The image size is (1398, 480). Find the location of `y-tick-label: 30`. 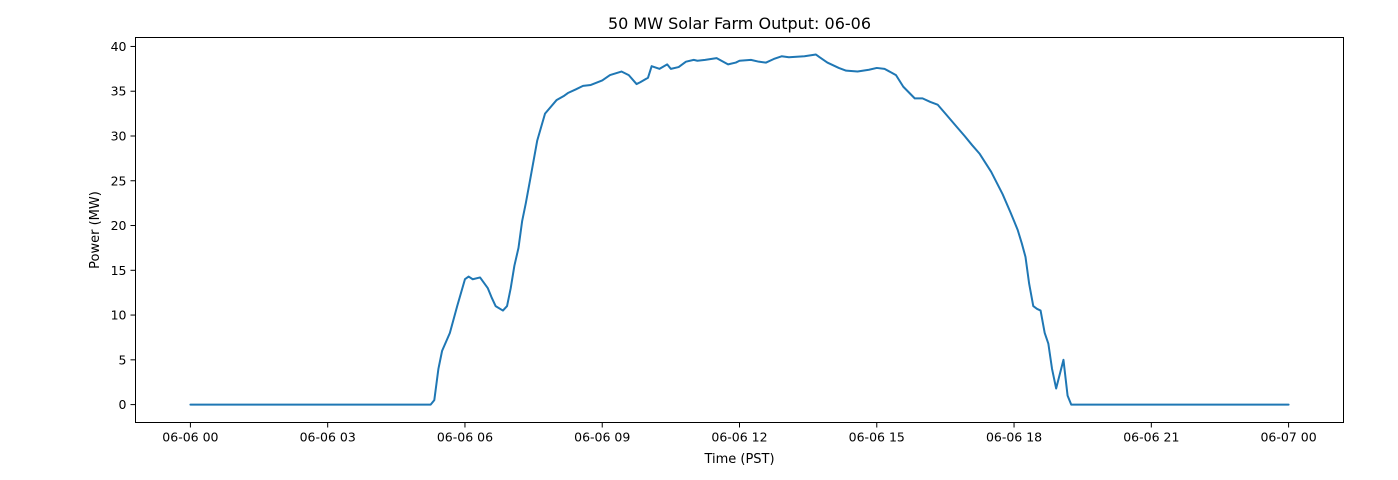

y-tick-label: 30 is located at coordinates (119, 135).